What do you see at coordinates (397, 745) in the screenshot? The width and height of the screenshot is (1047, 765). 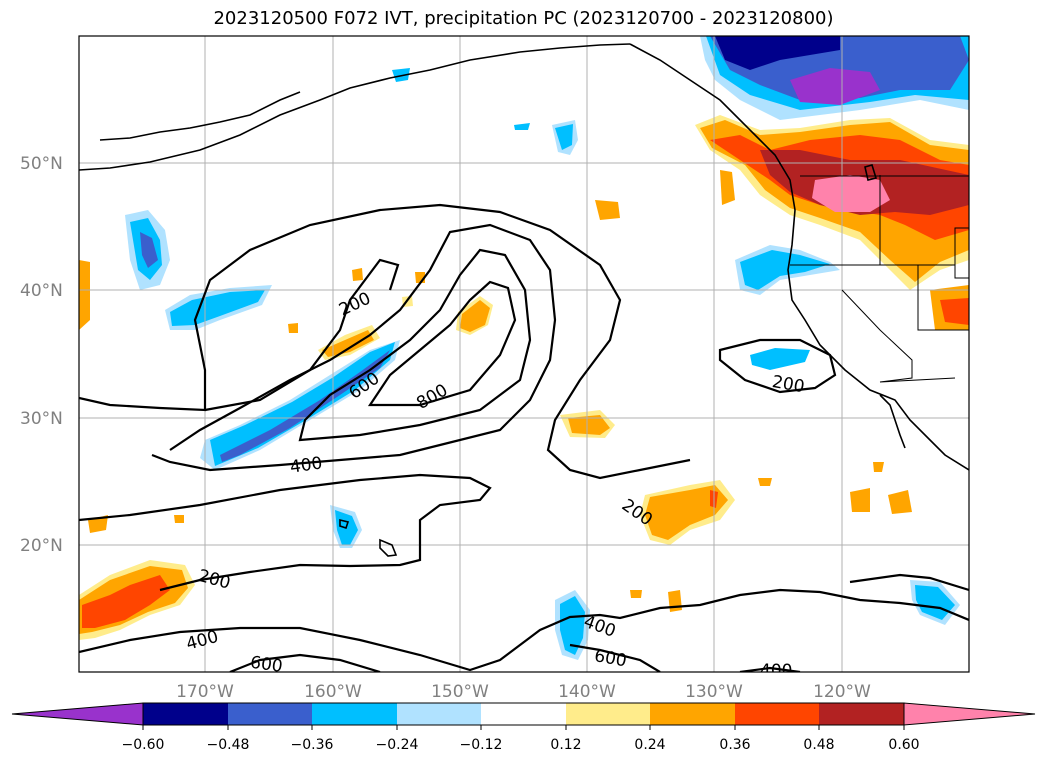 I see `colorbar-tick-label: −0.24` at bounding box center [397, 745].